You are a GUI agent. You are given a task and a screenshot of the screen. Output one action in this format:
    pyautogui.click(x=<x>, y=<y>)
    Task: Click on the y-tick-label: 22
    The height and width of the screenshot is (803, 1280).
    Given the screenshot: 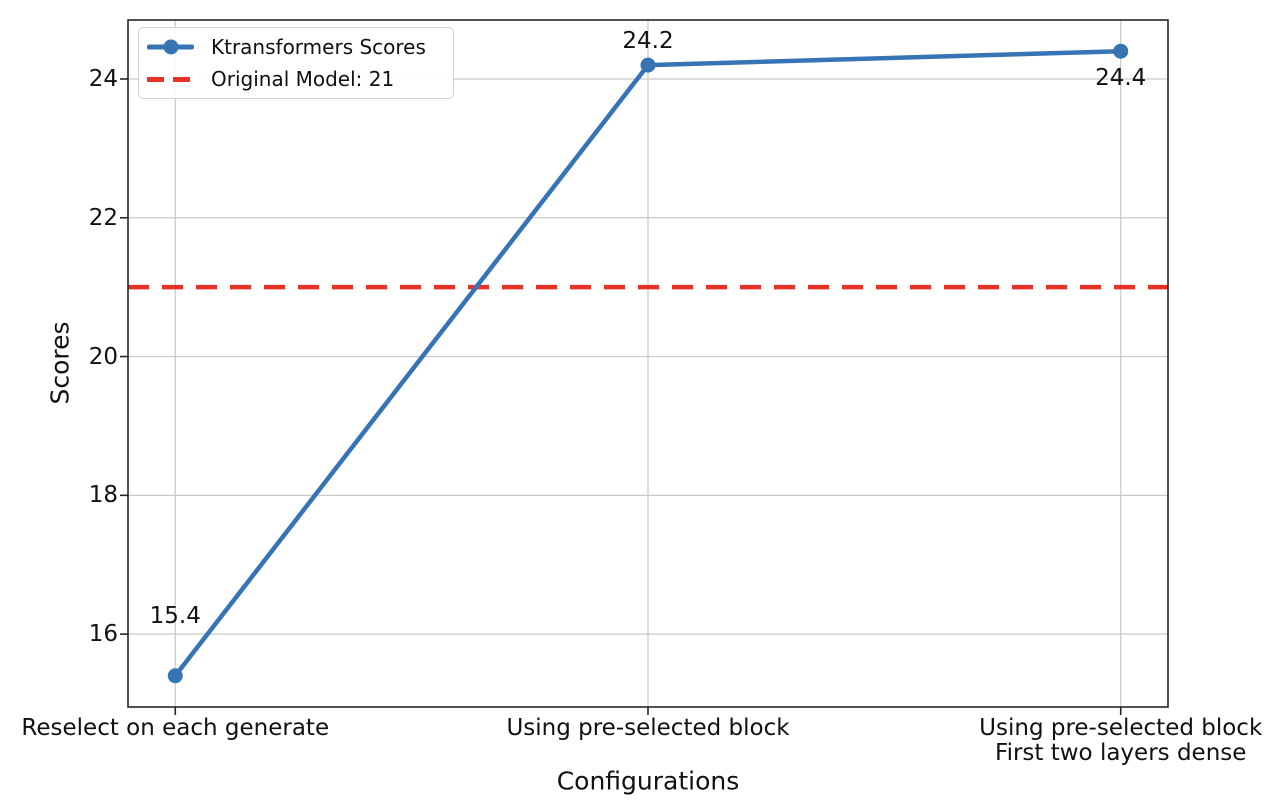 What is the action you would take?
    pyautogui.click(x=103, y=217)
    